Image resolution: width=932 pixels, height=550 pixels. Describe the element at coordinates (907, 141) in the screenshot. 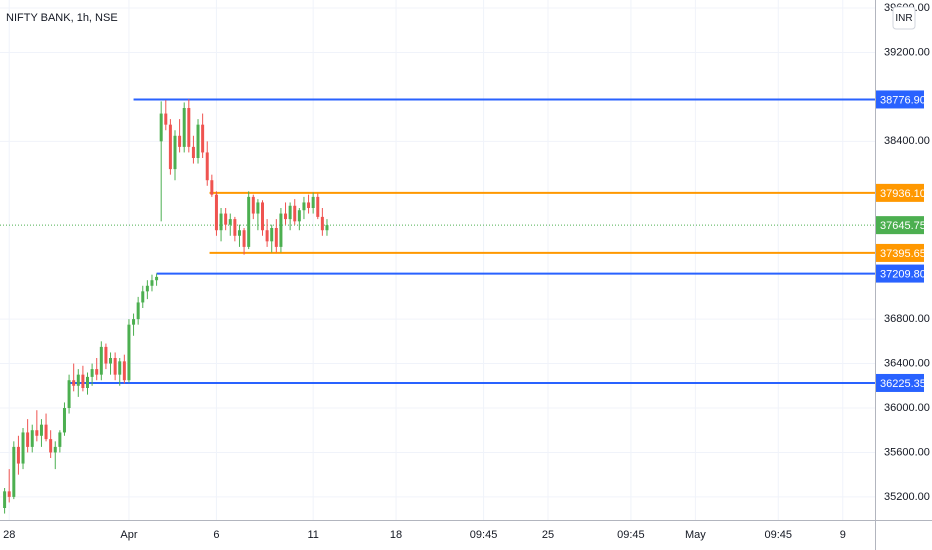

I see `y-tick-label: 38400.00` at that location.